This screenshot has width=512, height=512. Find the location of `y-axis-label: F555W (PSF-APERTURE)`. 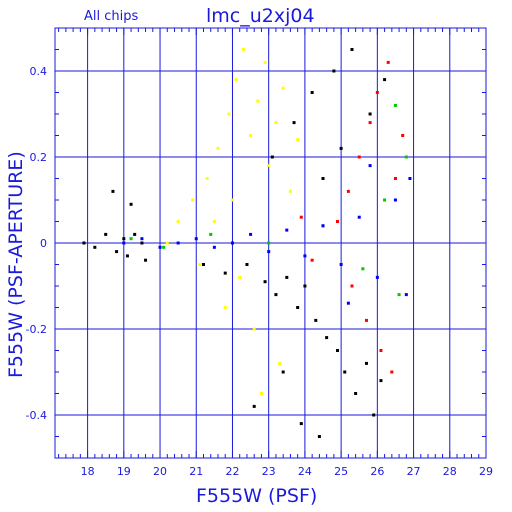

y-axis-label: F555W (PSF-APERTURE) is located at coordinates (16, 264).